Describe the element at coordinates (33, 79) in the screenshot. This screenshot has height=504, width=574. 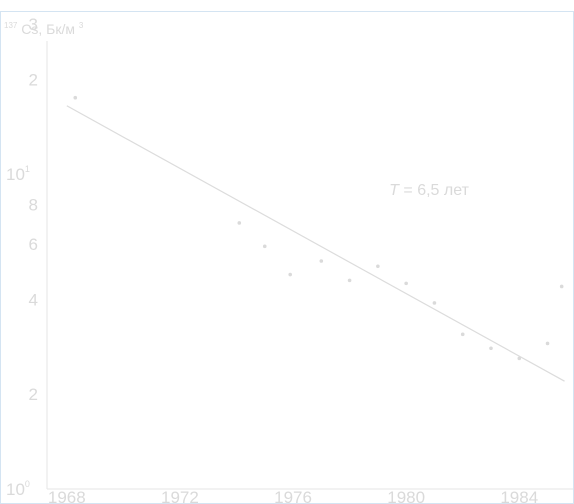
I see `y-tick-label-6: 2` at that location.